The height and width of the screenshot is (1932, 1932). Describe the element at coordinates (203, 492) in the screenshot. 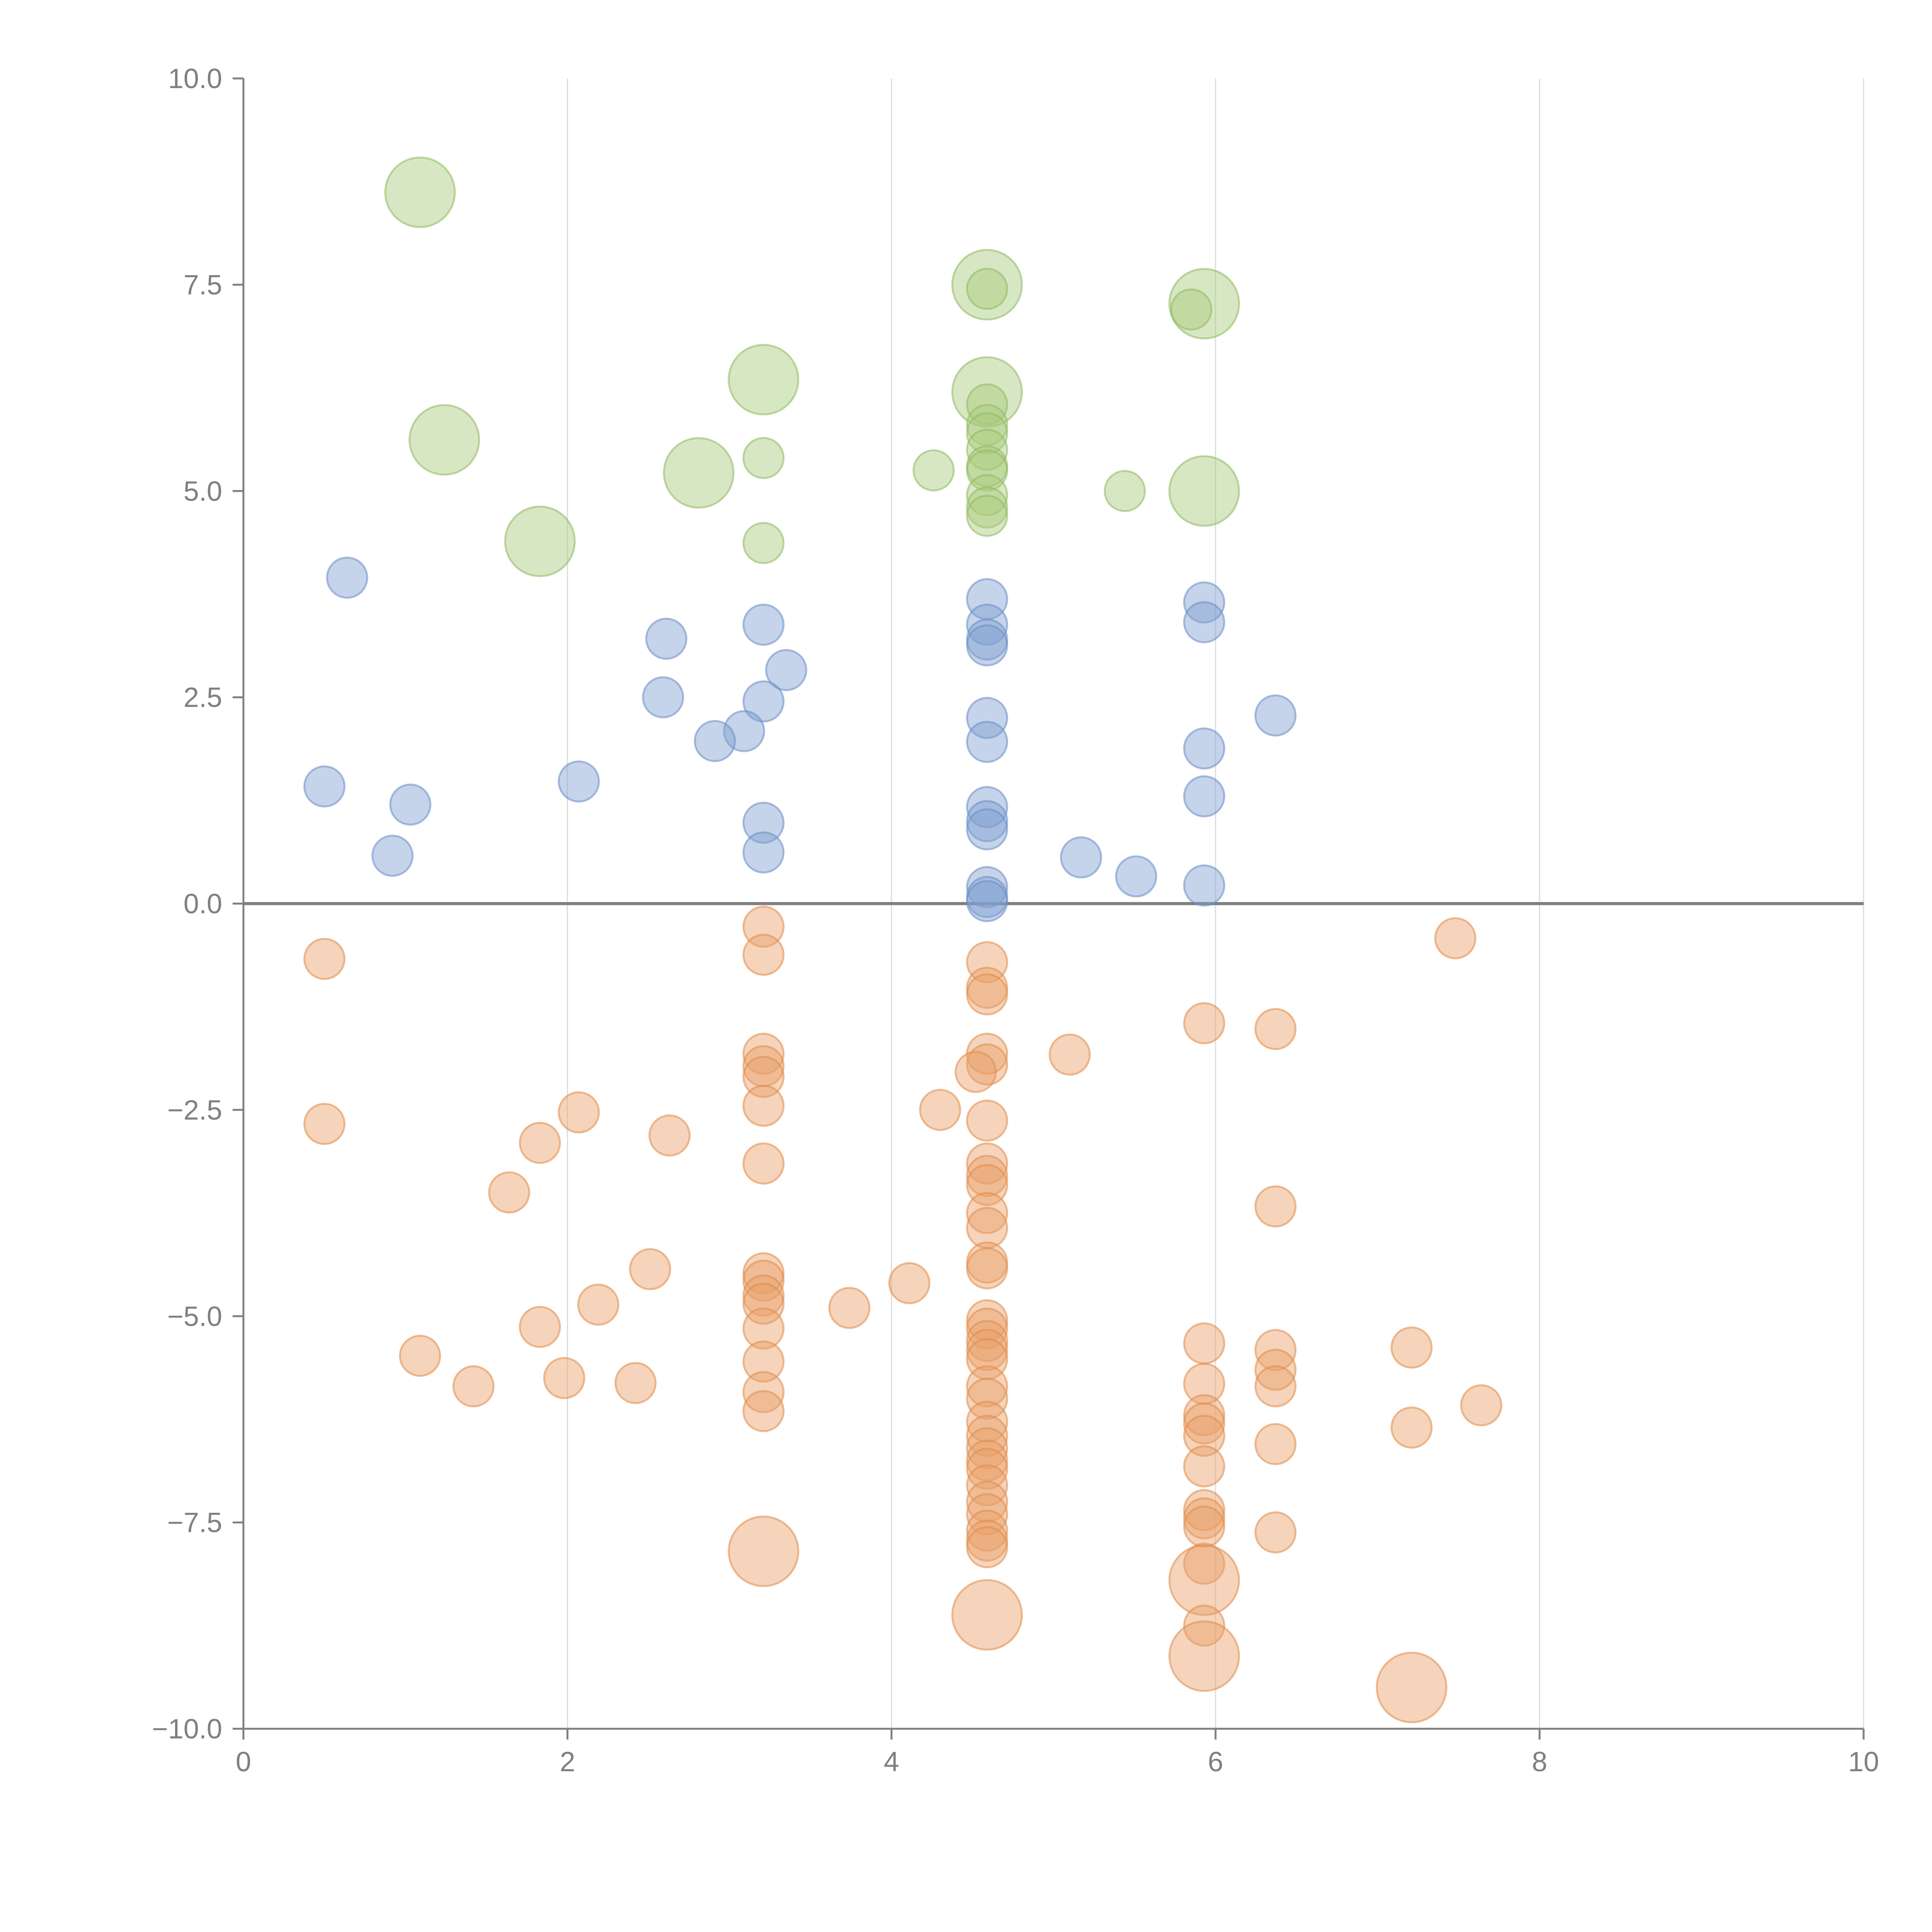

I see `y-tick-label: 5.0` at that location.